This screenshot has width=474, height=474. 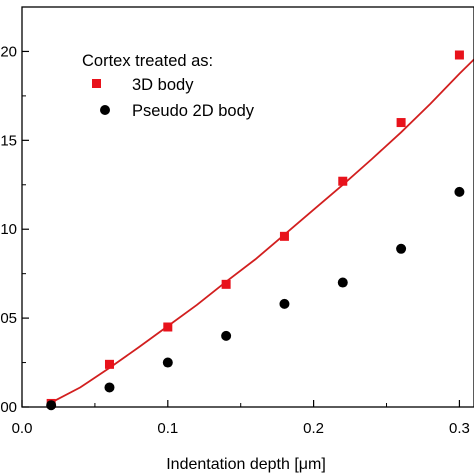 I want to click on x-tick-label: 0.3, so click(x=459, y=428).